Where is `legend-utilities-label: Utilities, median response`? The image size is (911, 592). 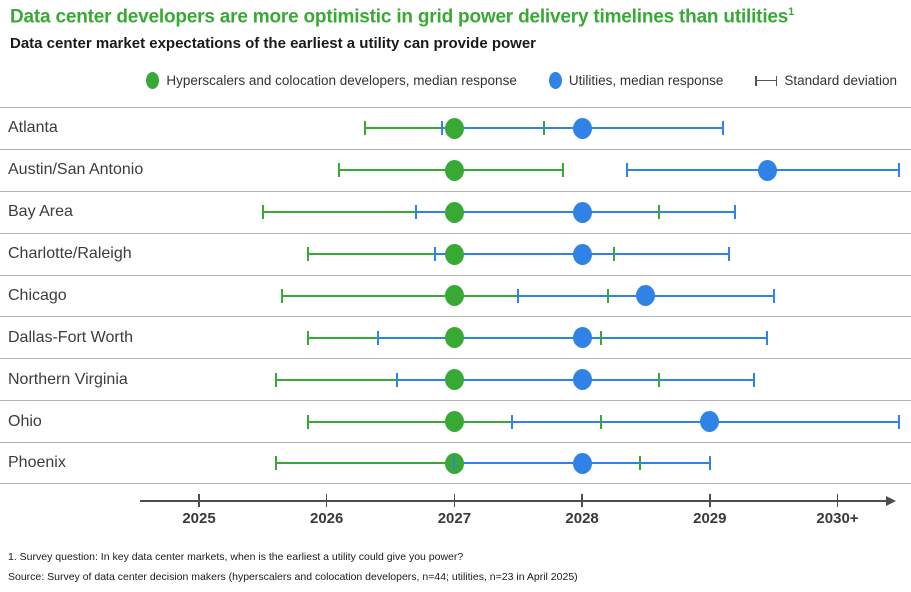 legend-utilities-label: Utilities, median response is located at coordinates (646, 80).